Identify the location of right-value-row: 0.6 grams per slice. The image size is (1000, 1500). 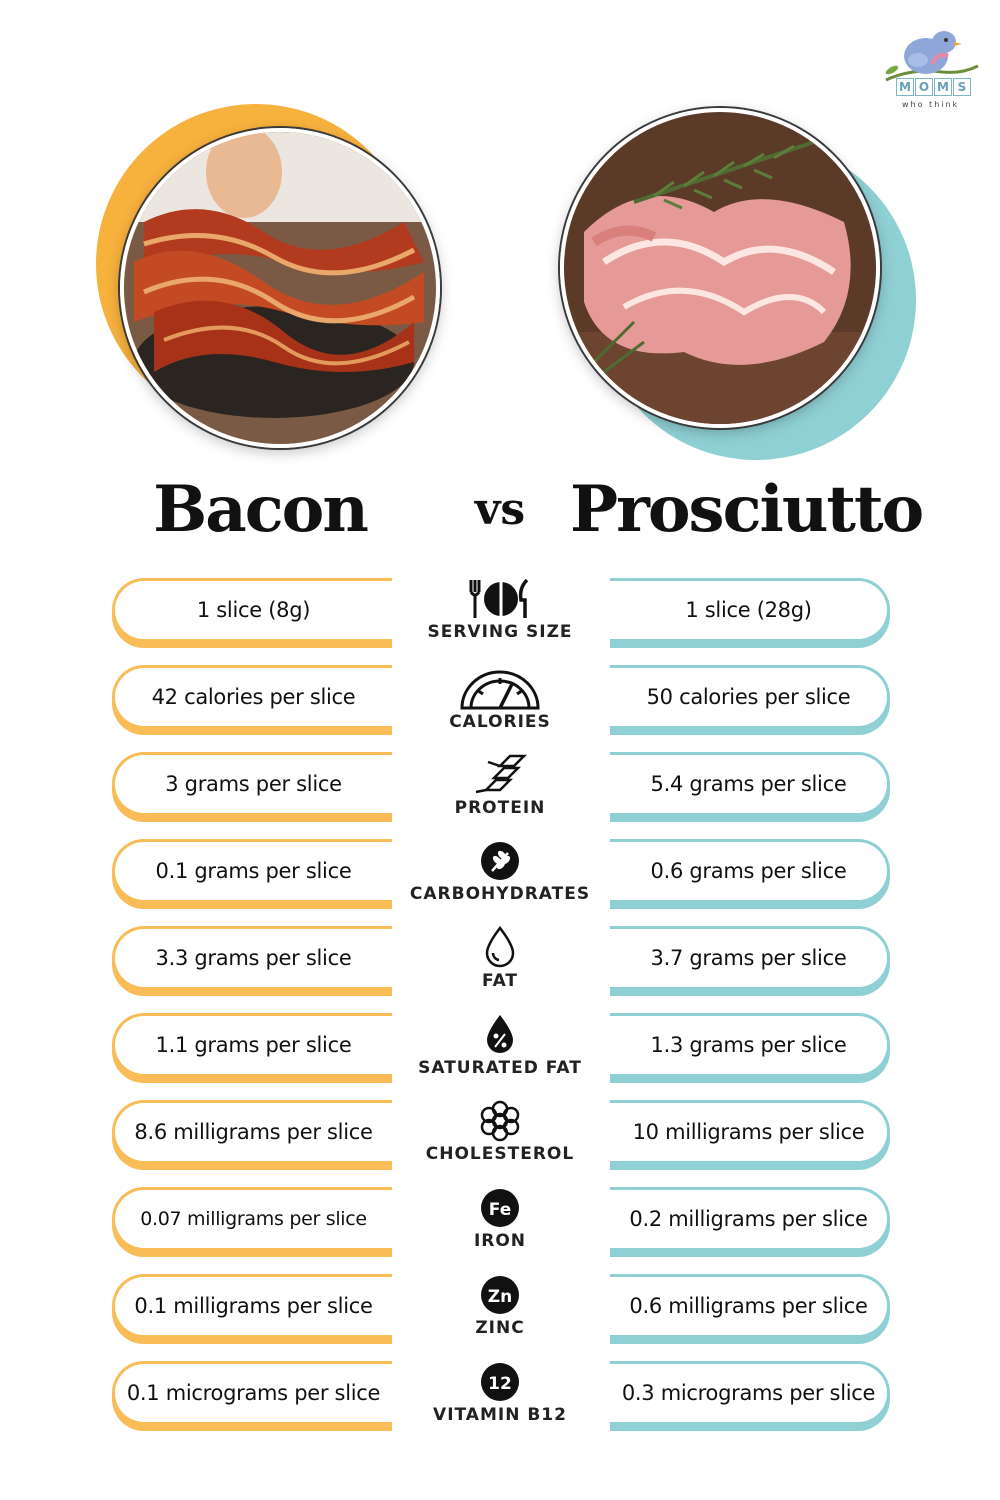
(750, 874).